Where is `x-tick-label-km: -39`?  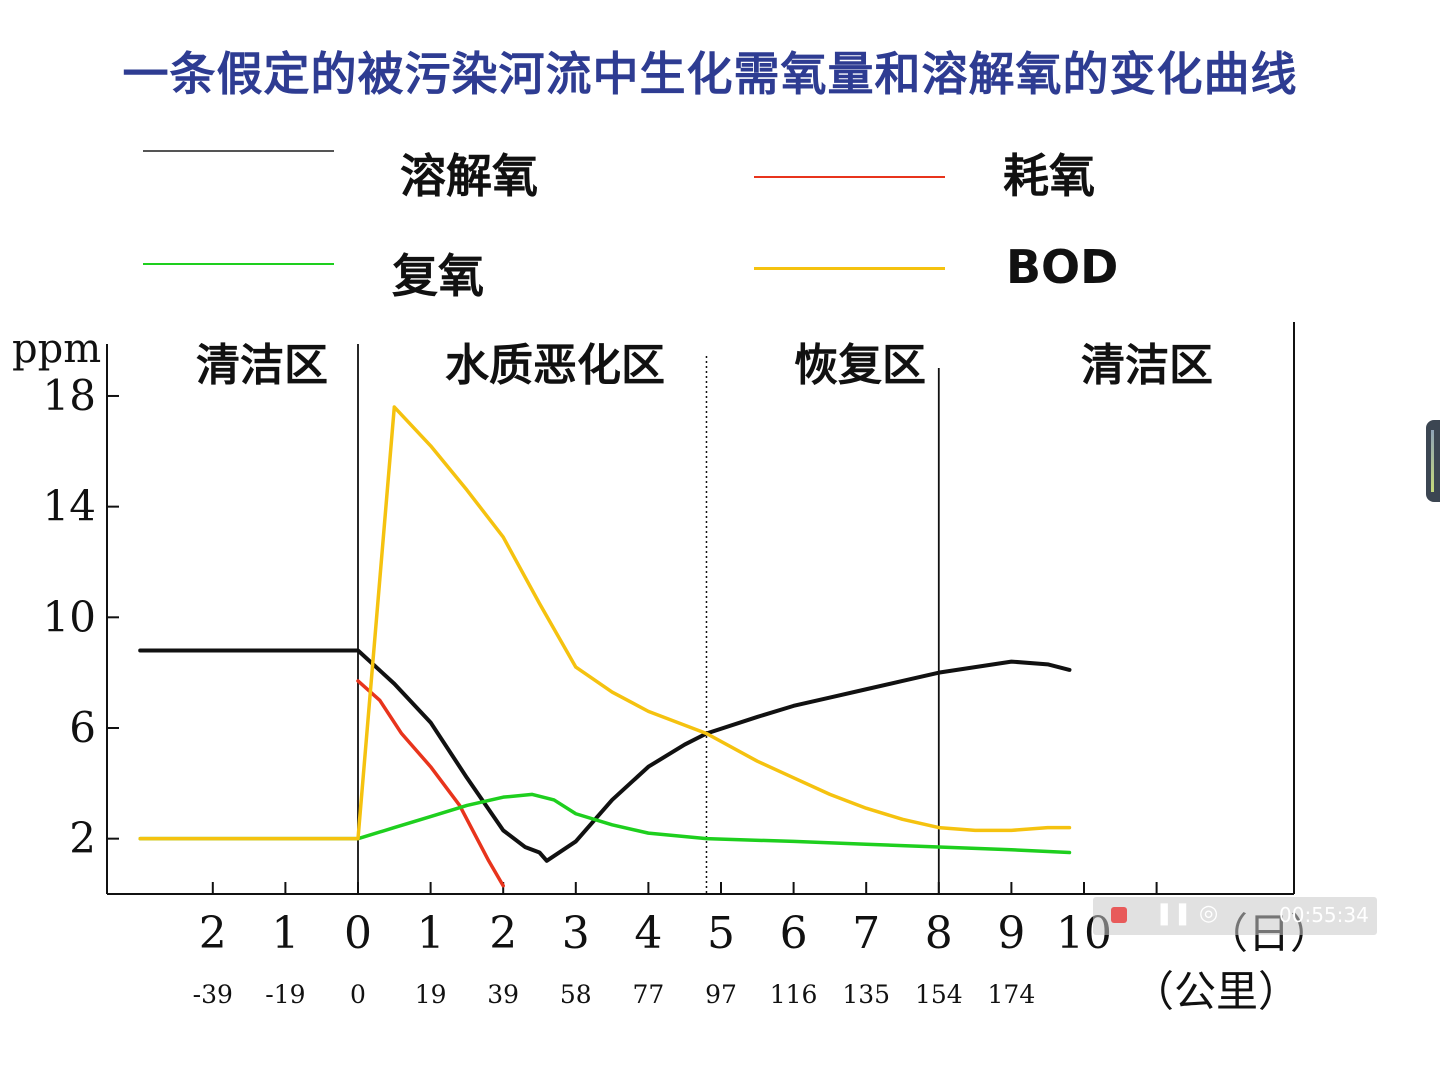
x-tick-label-km: -39 is located at coordinates (213, 994).